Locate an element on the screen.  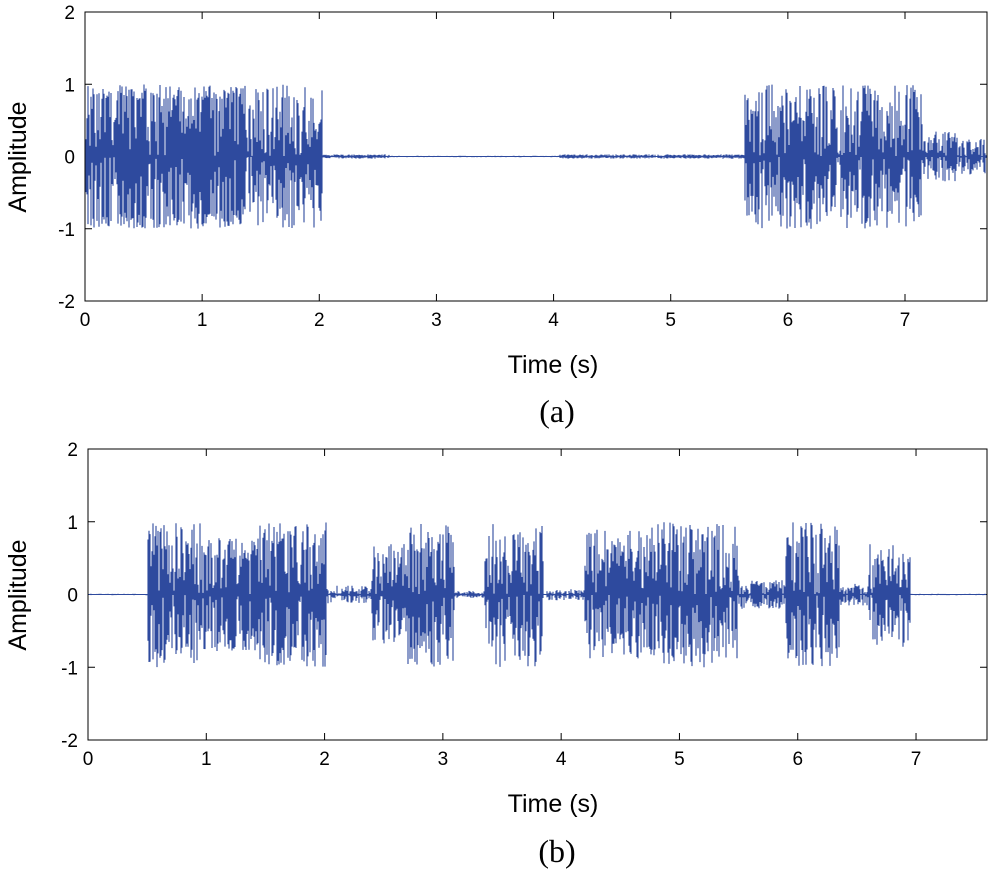
xlabel-b: Time (s) is located at coordinates (553, 804).